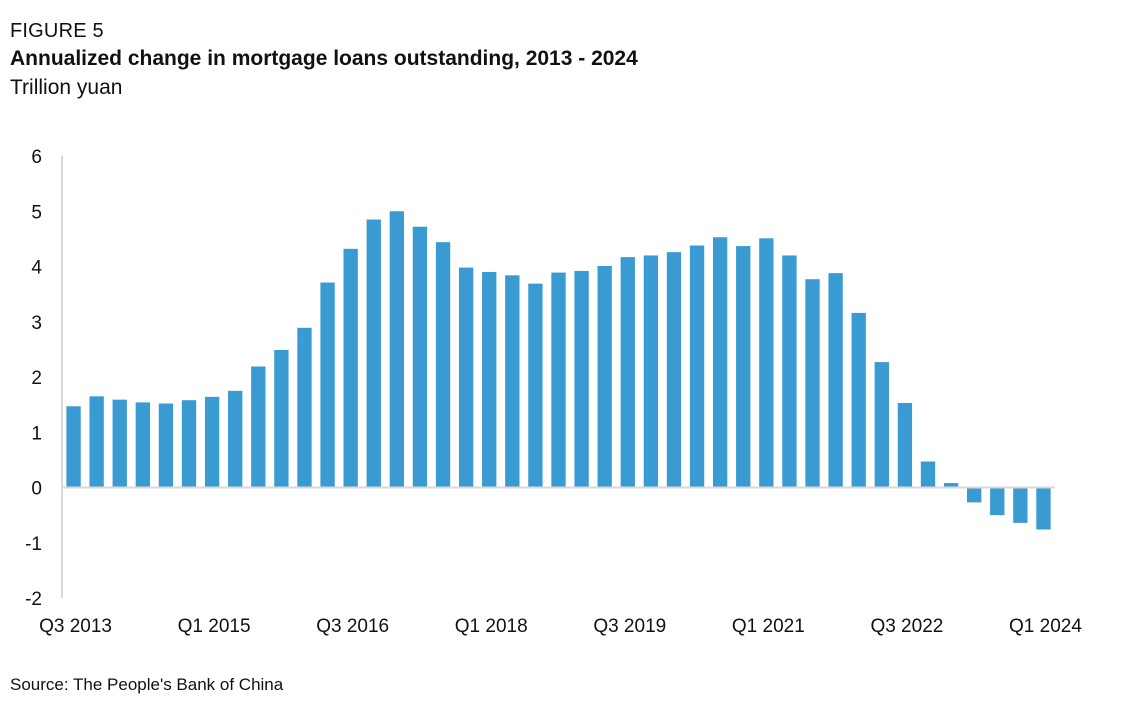 The image size is (1125, 707). What do you see at coordinates (352, 626) in the screenshot?
I see `x-tick-label: Q3 2016` at bounding box center [352, 626].